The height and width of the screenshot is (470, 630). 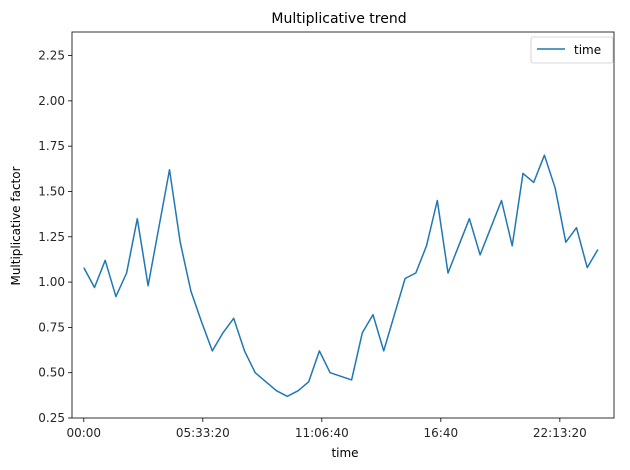 What do you see at coordinates (51, 101) in the screenshot?
I see `y-tick-label: 2.00` at bounding box center [51, 101].